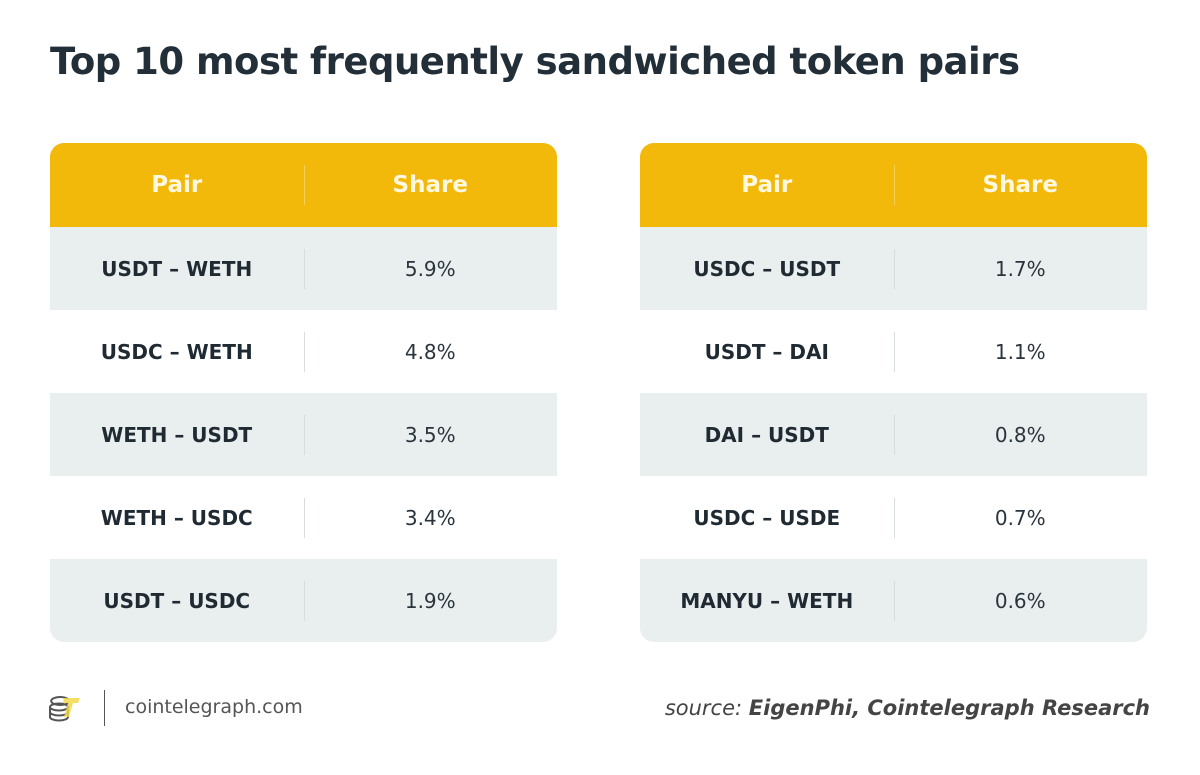 The height and width of the screenshot is (775, 1200). I want to click on share-cell: 5.9%, so click(430, 268).